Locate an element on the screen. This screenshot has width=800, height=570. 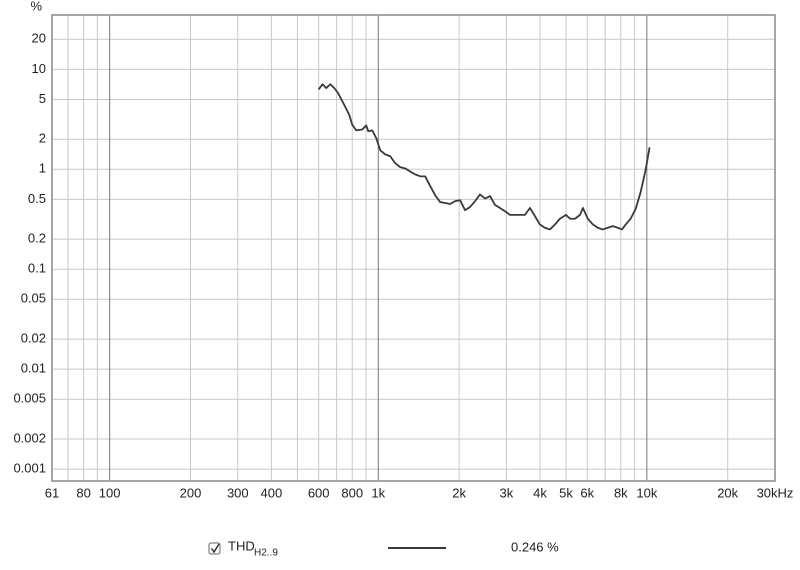
legend: THD H2..9 0.246 % is located at coordinates (383, 548).